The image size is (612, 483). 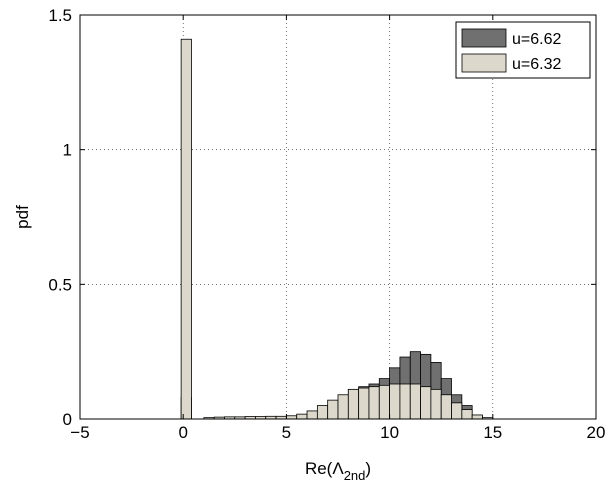 I want to click on legend-swatch-u662, so click(x=484, y=38).